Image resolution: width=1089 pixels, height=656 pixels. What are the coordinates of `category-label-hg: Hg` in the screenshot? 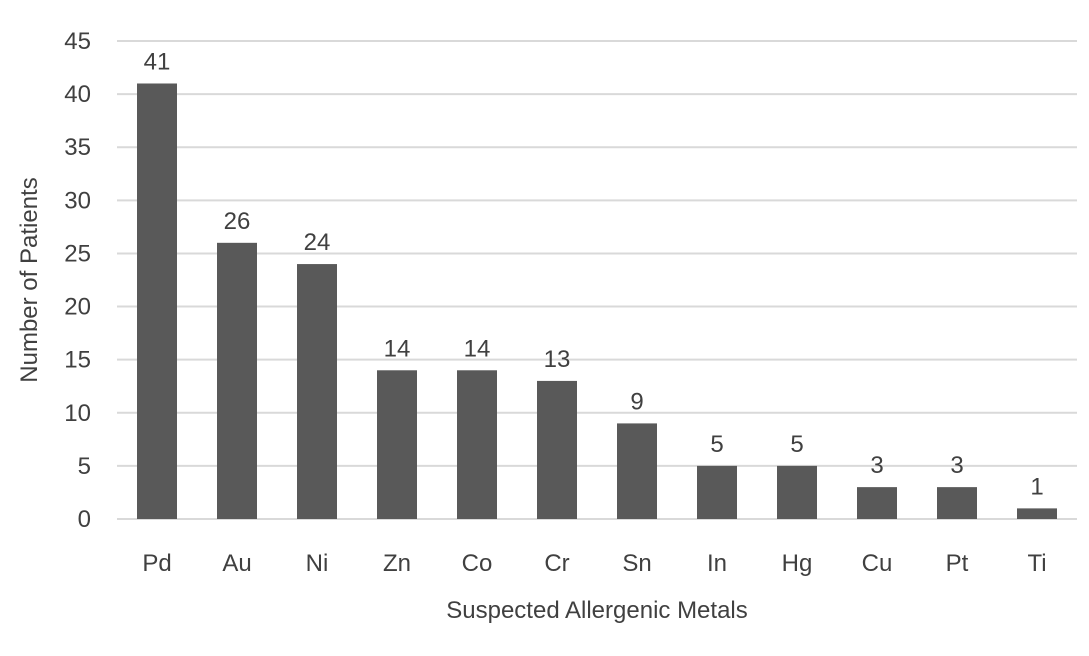 It's located at (797, 563).